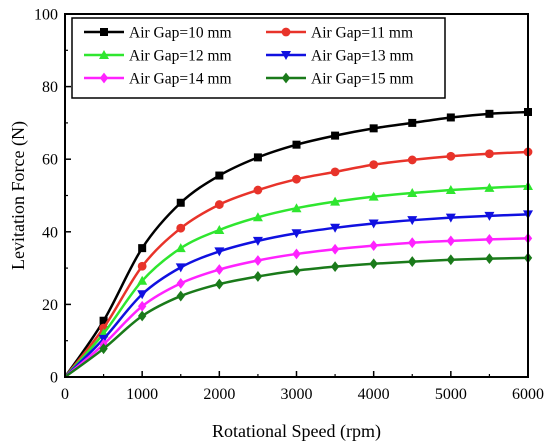  I want to click on legend-label: Air Gap=15 mm, so click(362, 79).